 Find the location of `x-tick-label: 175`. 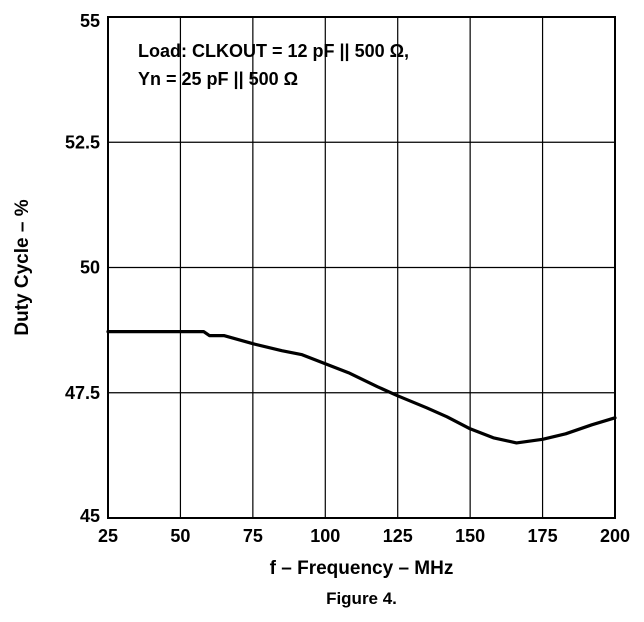

x-tick-label: 175 is located at coordinates (543, 536).